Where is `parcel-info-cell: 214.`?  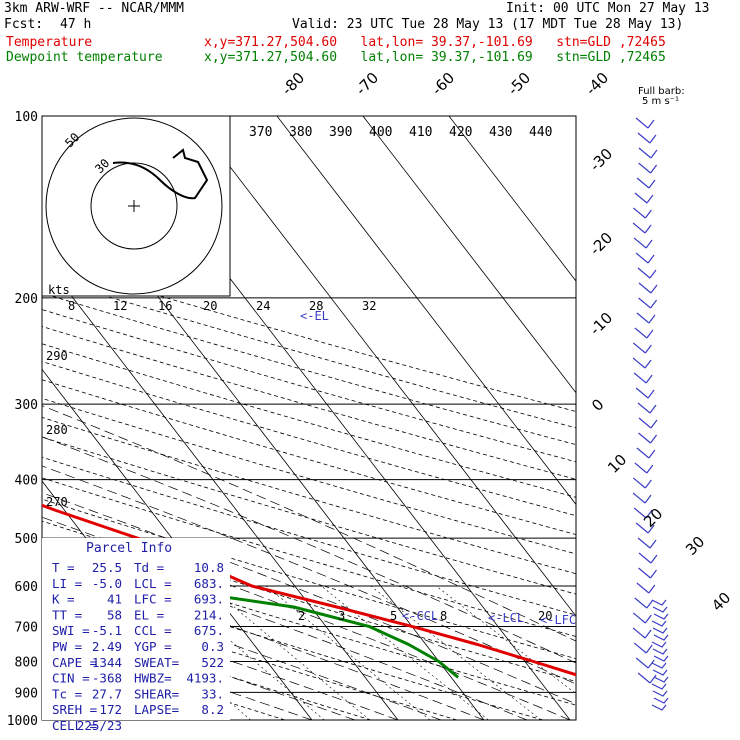 parcel-info-cell: 214. is located at coordinates (209, 614).